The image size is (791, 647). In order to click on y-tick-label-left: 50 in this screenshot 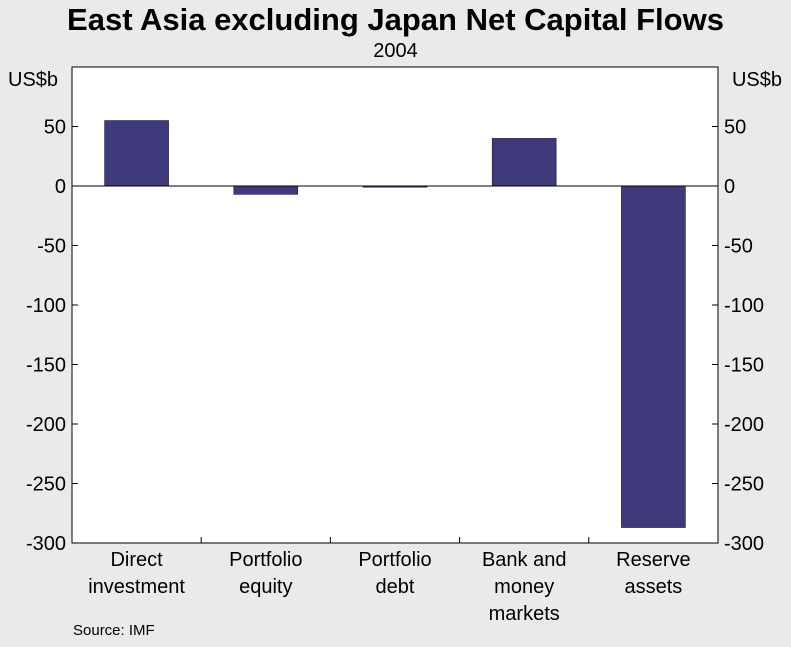, I will do `click(55, 128)`.